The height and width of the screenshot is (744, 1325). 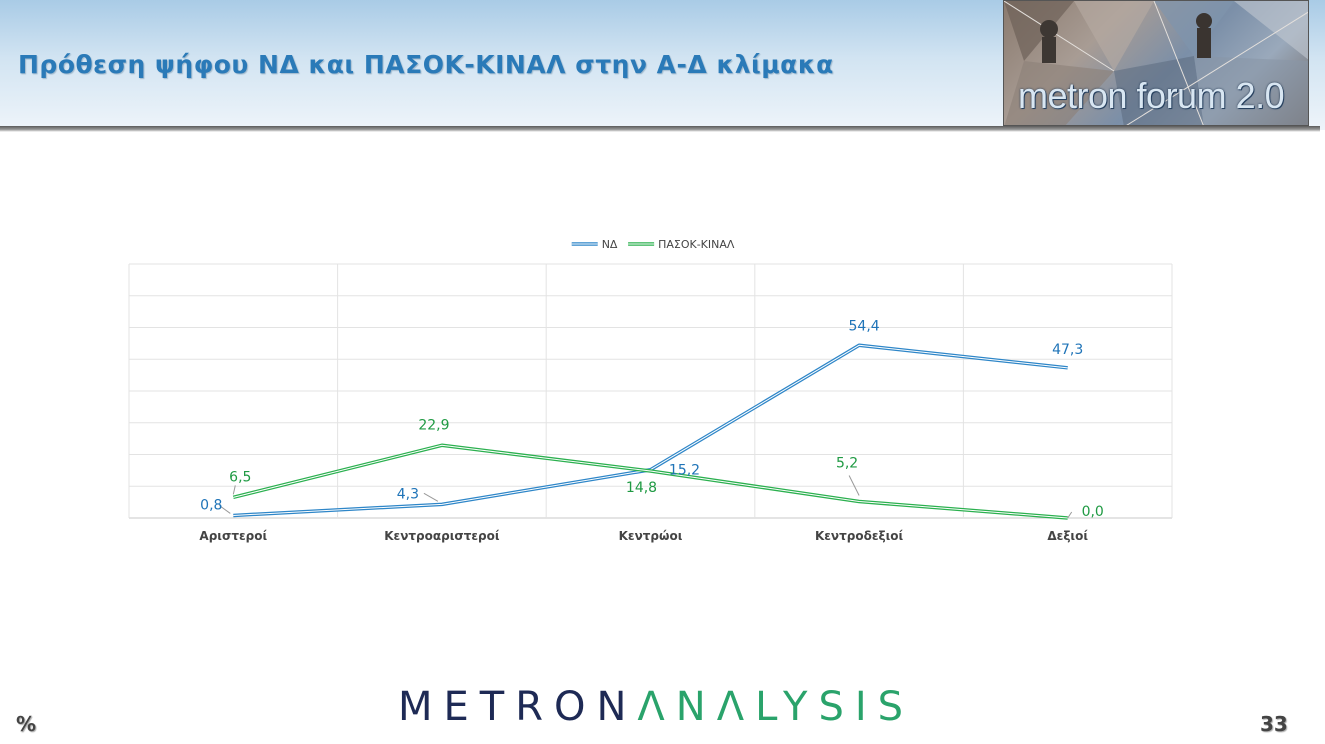 I want to click on legend-label: ΠΑΣΟΚ-ΚΙΝΑΛ, so click(x=696, y=244).